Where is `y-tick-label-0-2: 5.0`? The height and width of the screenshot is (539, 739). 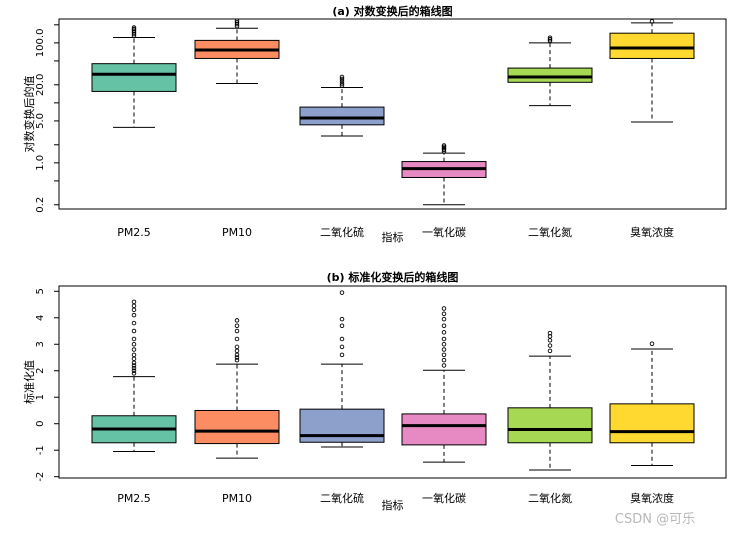
y-tick-label-0-2: 5.0 is located at coordinates (40, 121).